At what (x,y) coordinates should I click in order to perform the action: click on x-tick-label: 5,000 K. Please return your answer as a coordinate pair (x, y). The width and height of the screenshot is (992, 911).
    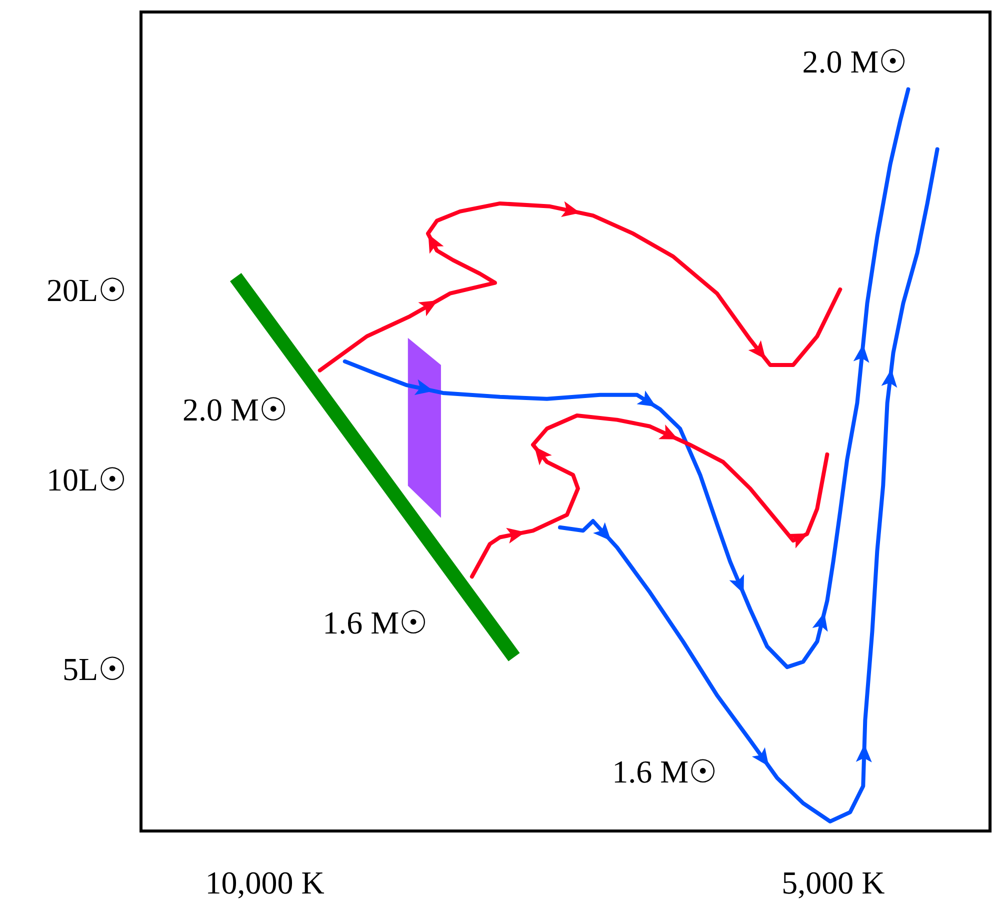
    Looking at the image, I should click on (833, 882).